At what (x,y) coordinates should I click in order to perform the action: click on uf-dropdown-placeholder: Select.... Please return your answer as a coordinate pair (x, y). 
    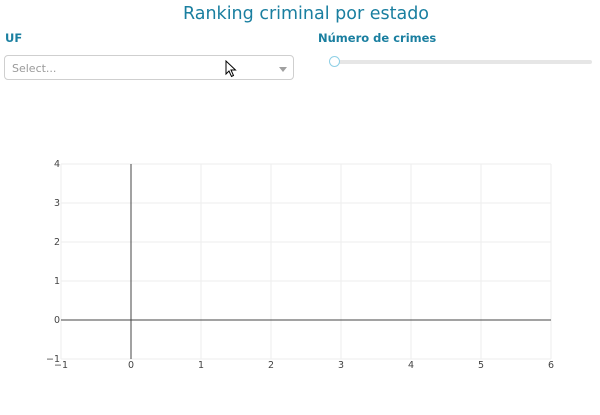
    Looking at the image, I should click on (34, 68).